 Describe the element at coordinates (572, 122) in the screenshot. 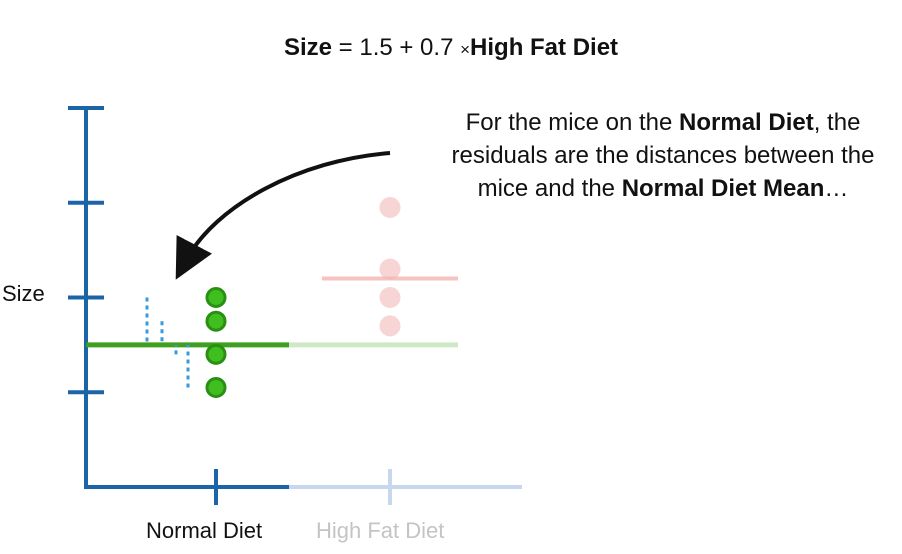

I see `annotation-text: For the mice on the` at that location.